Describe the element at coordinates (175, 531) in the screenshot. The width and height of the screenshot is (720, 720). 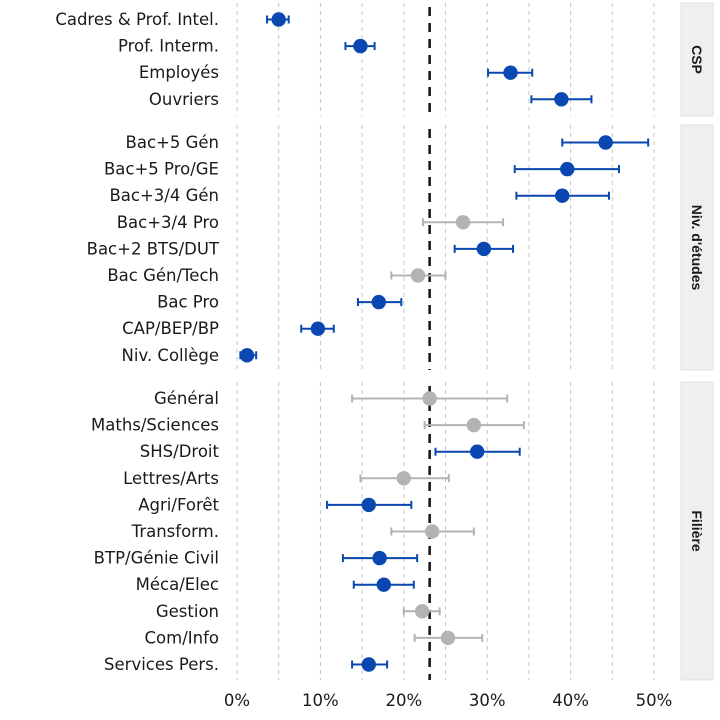
I see `y-tick-label: Transform.` at that location.